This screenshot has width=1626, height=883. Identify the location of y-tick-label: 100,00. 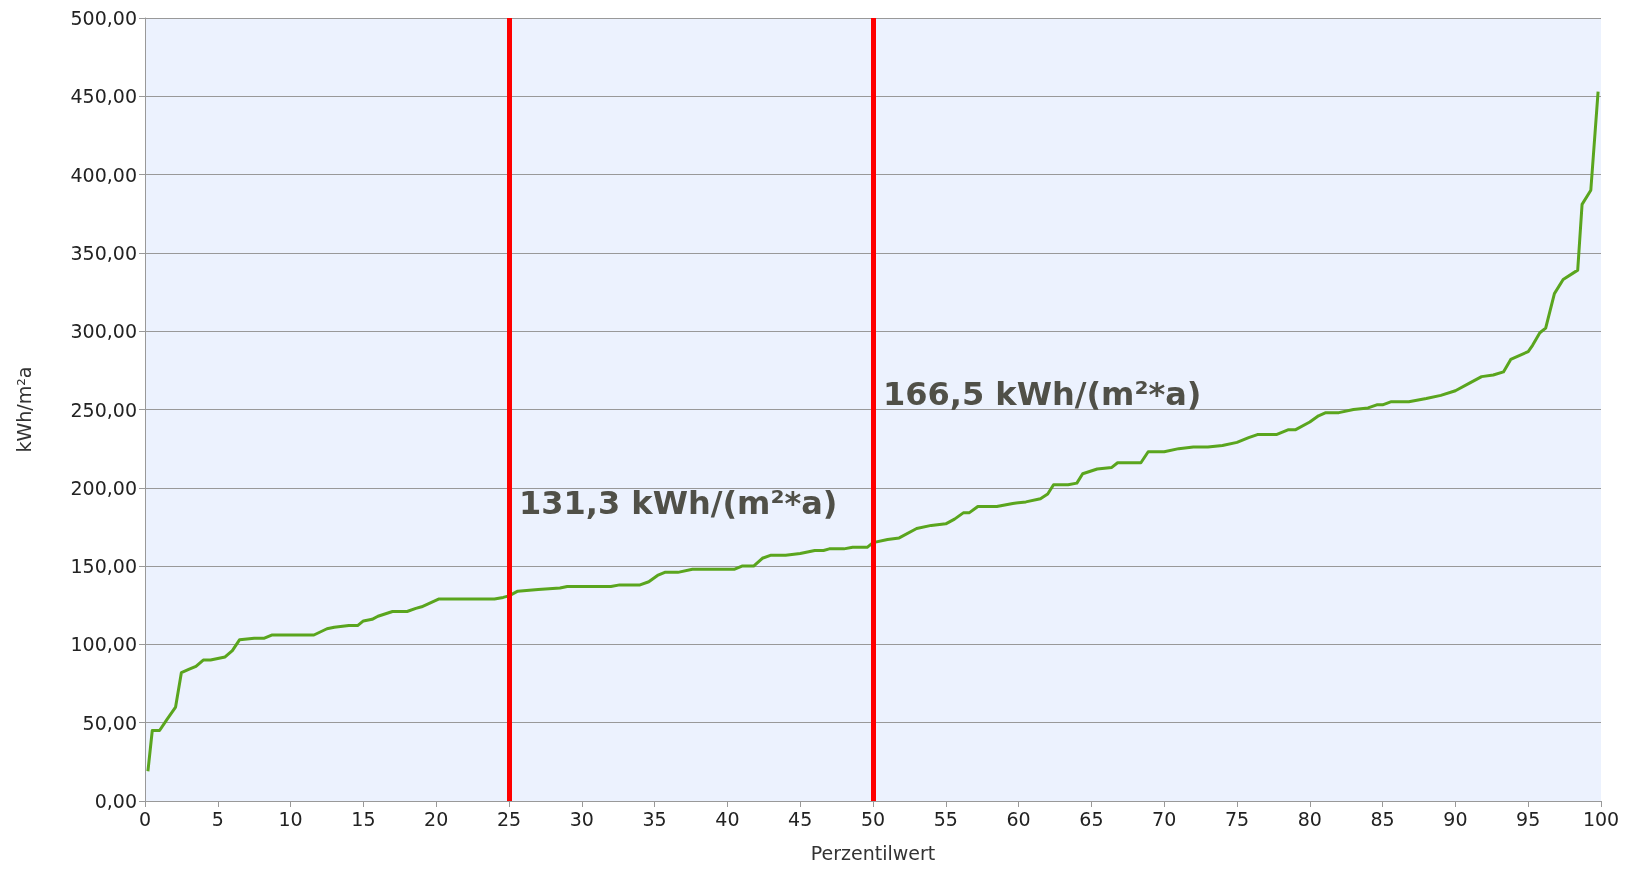
(103, 644).